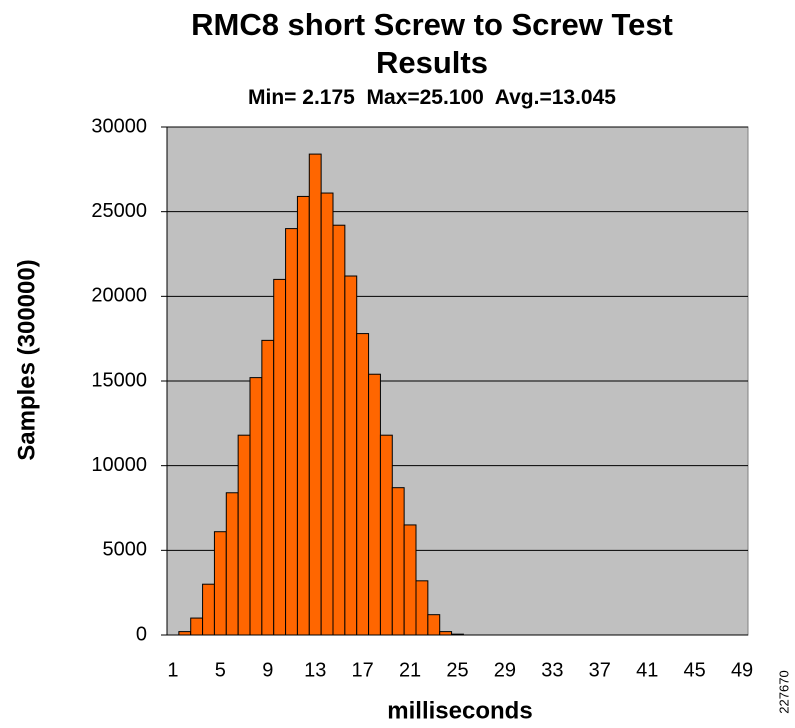 Image resolution: width=795 pixels, height=728 pixels. What do you see at coordinates (457, 670) in the screenshot?
I see `x-tick-label: 25` at bounding box center [457, 670].